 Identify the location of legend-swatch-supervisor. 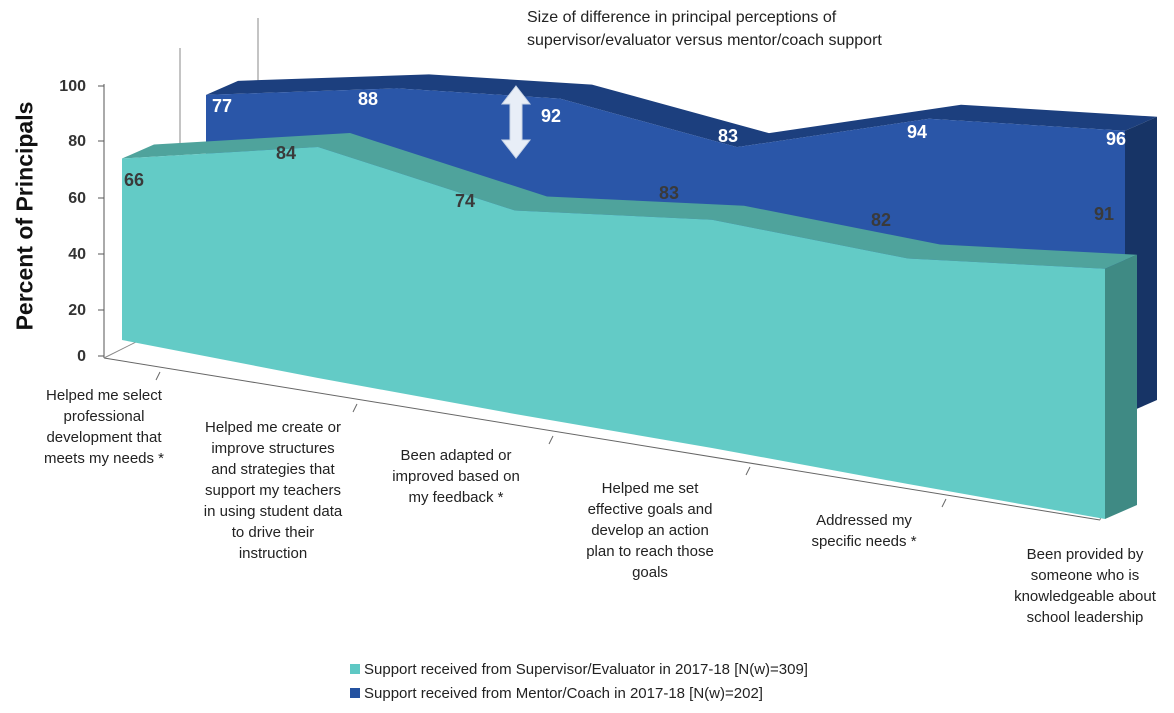
(355, 669).